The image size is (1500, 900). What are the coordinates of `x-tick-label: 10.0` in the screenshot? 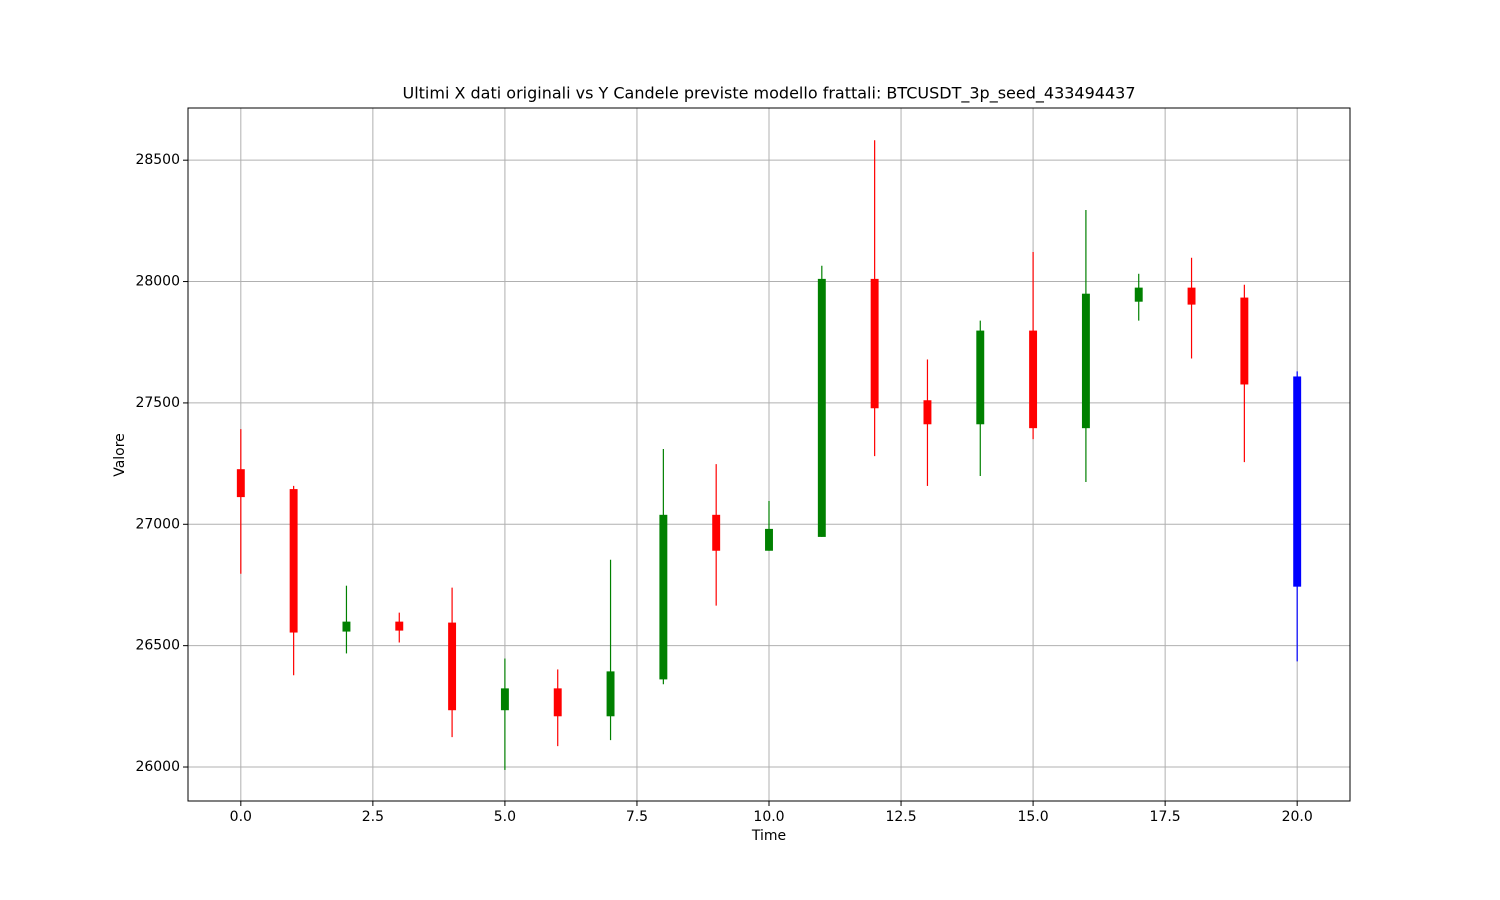 It's located at (768, 817).